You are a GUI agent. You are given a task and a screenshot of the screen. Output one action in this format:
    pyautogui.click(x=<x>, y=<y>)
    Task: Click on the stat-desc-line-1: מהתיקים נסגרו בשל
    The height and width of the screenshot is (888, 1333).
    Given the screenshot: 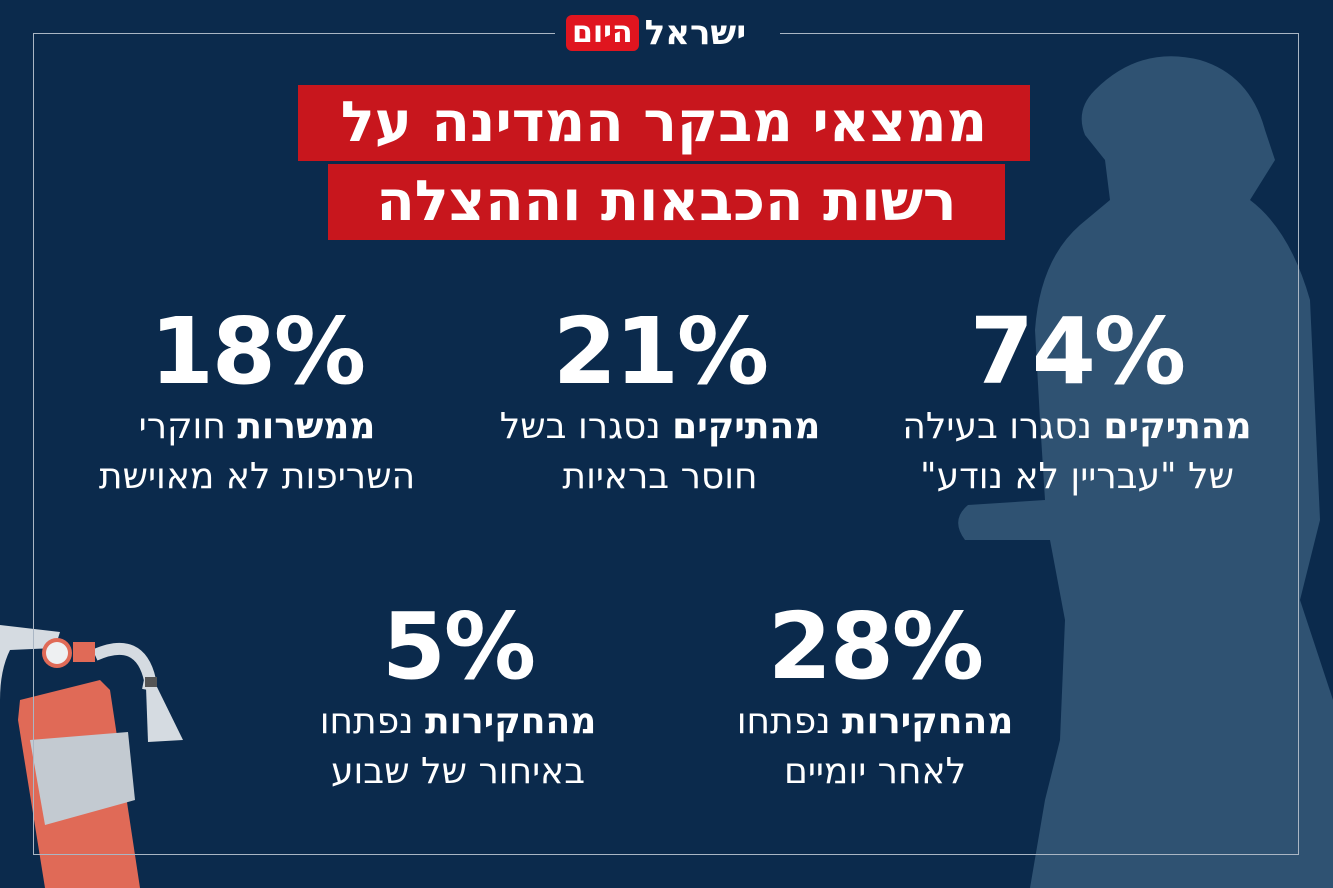 What is the action you would take?
    pyautogui.click(x=660, y=427)
    